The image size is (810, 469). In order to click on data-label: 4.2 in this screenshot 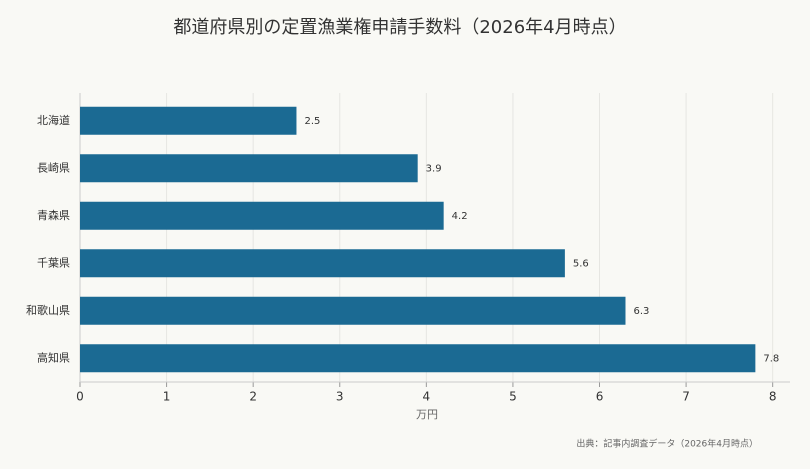, I will do `click(460, 216)`.